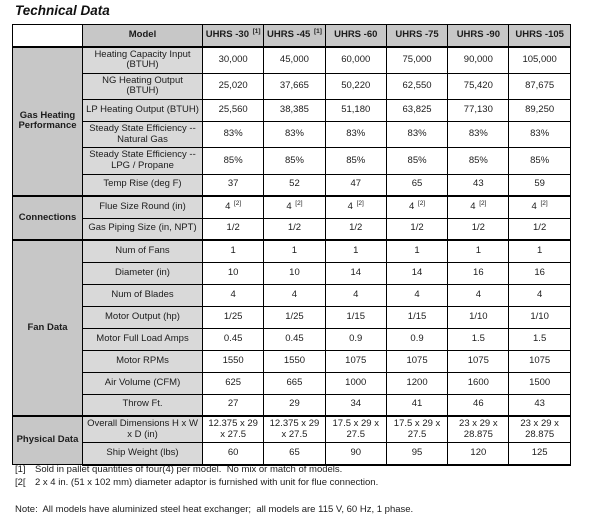 This screenshot has width=602, height=527. Describe the element at coordinates (233, 405) in the screenshot. I see `value-cell: 27` at that location.